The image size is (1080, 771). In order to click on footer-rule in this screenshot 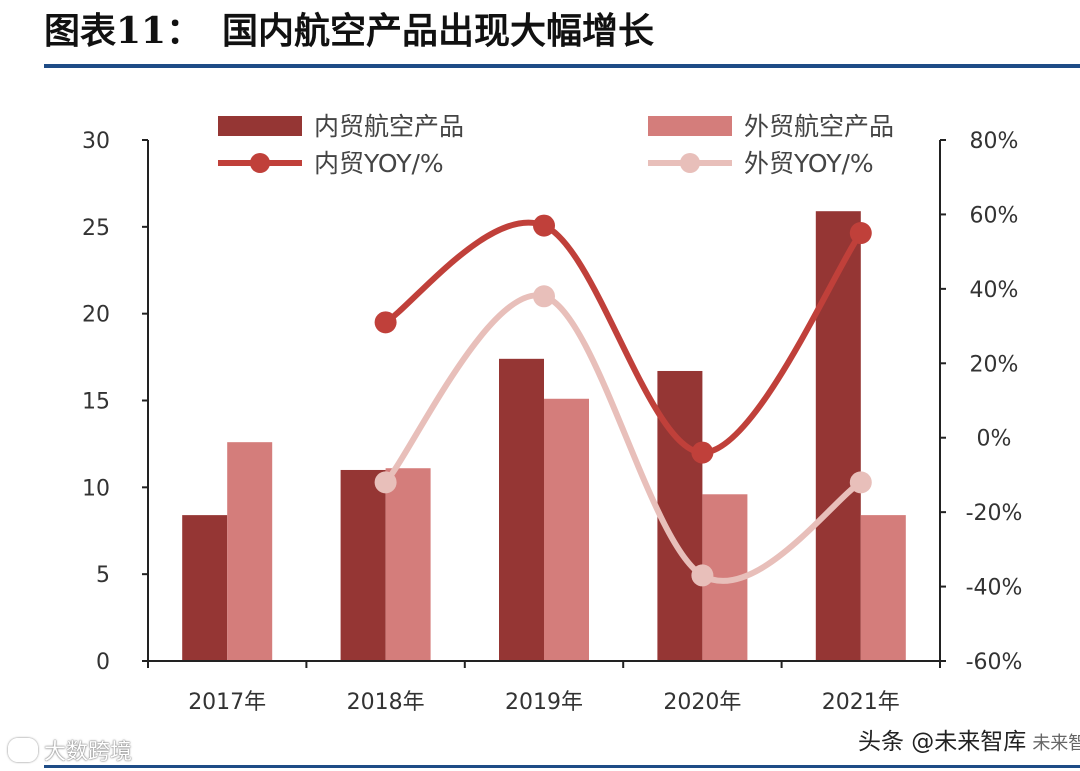, I will do `click(562, 766)`.